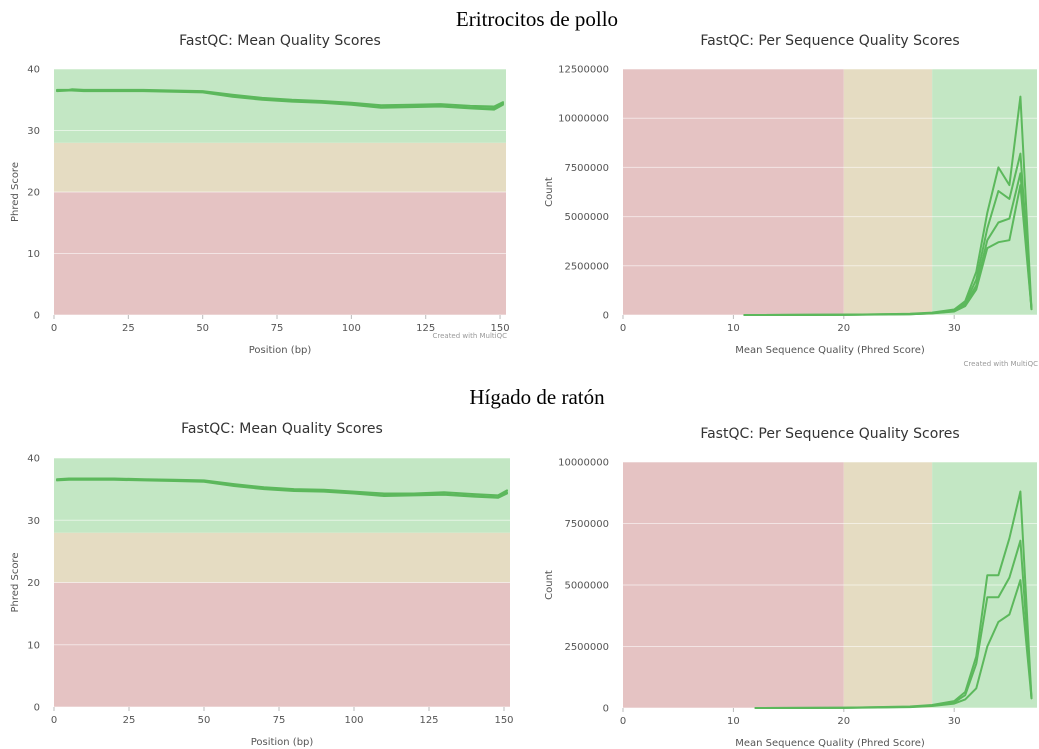 The width and height of the screenshot is (1039, 749). What do you see at coordinates (583, 70) in the screenshot?
I see `y-tick-label: 12500000` at bounding box center [583, 70].